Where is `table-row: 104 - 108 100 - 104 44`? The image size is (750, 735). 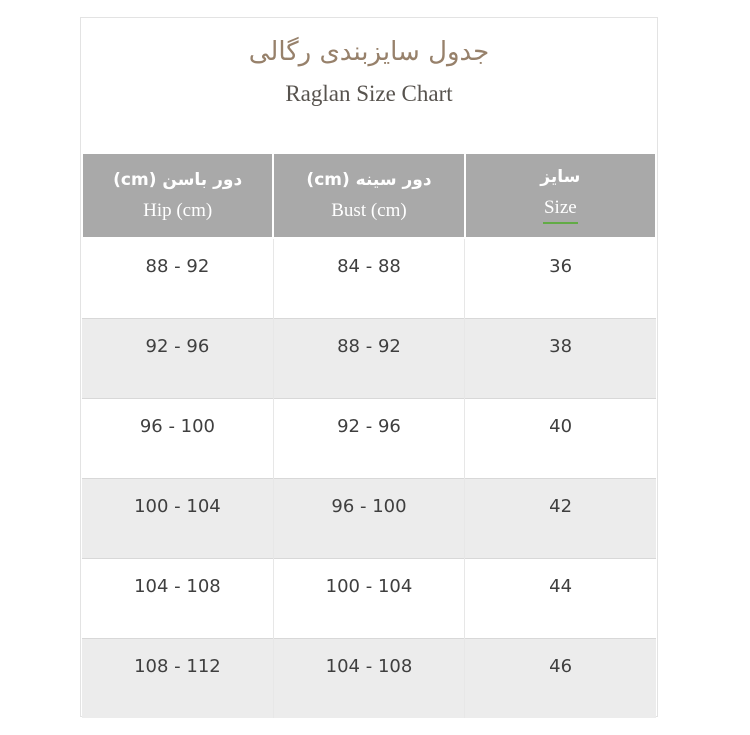
table-row: 104 - 108 100 - 104 44 is located at coordinates (369, 597).